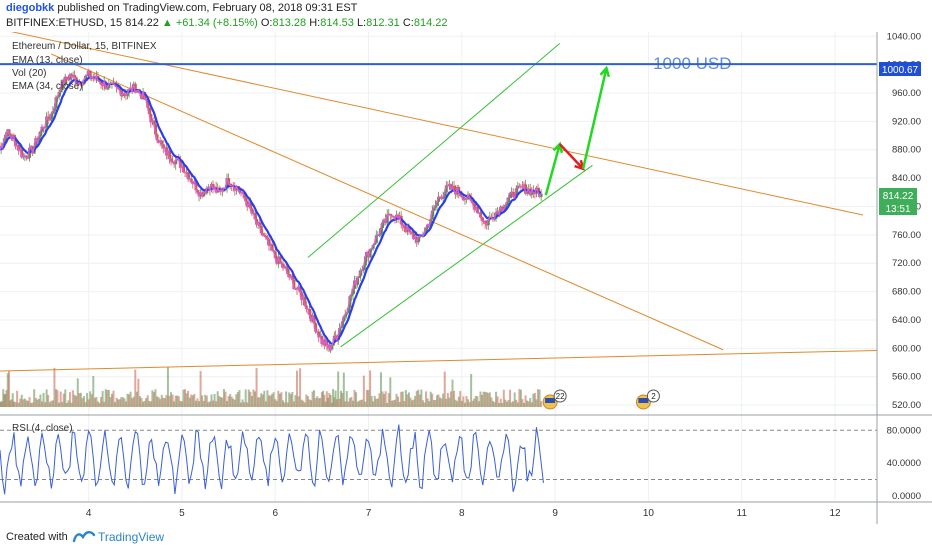  What do you see at coordinates (47, 86) in the screenshot?
I see `indicator-ema34: EMA (34, close)` at bounding box center [47, 86].